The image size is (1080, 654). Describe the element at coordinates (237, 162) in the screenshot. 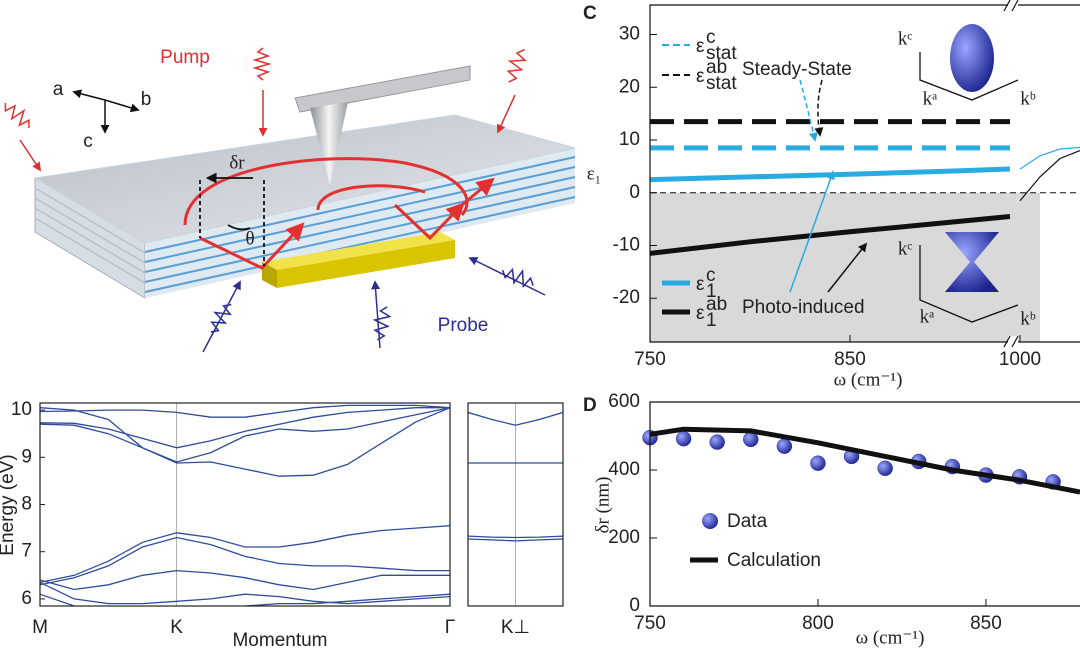

I see `delta-r-label: δr` at that location.